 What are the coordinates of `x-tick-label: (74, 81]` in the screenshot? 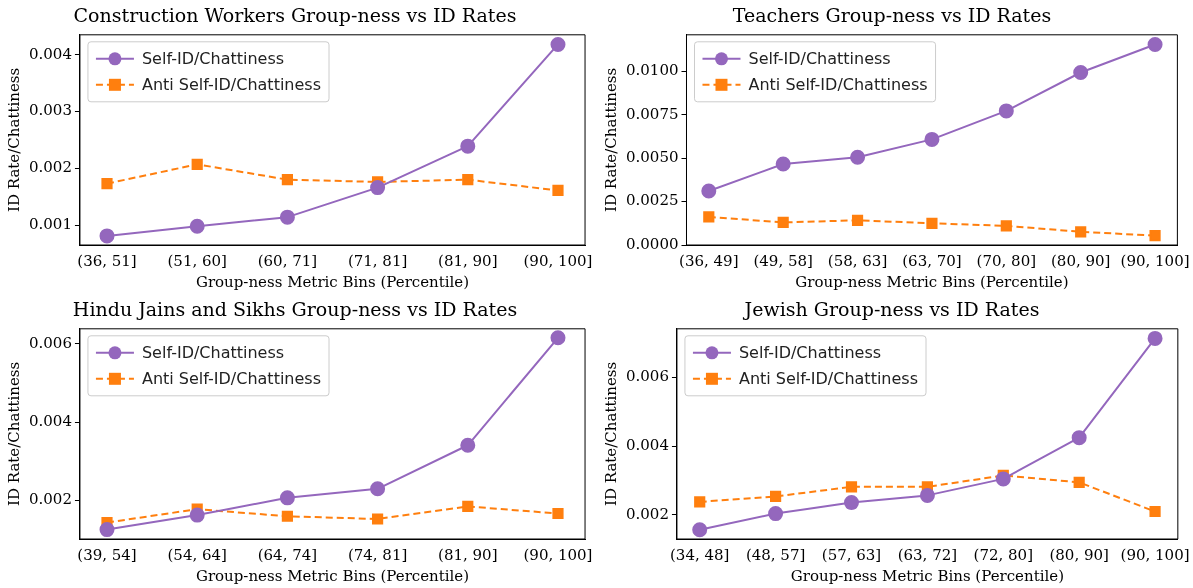 It's located at (377, 554).